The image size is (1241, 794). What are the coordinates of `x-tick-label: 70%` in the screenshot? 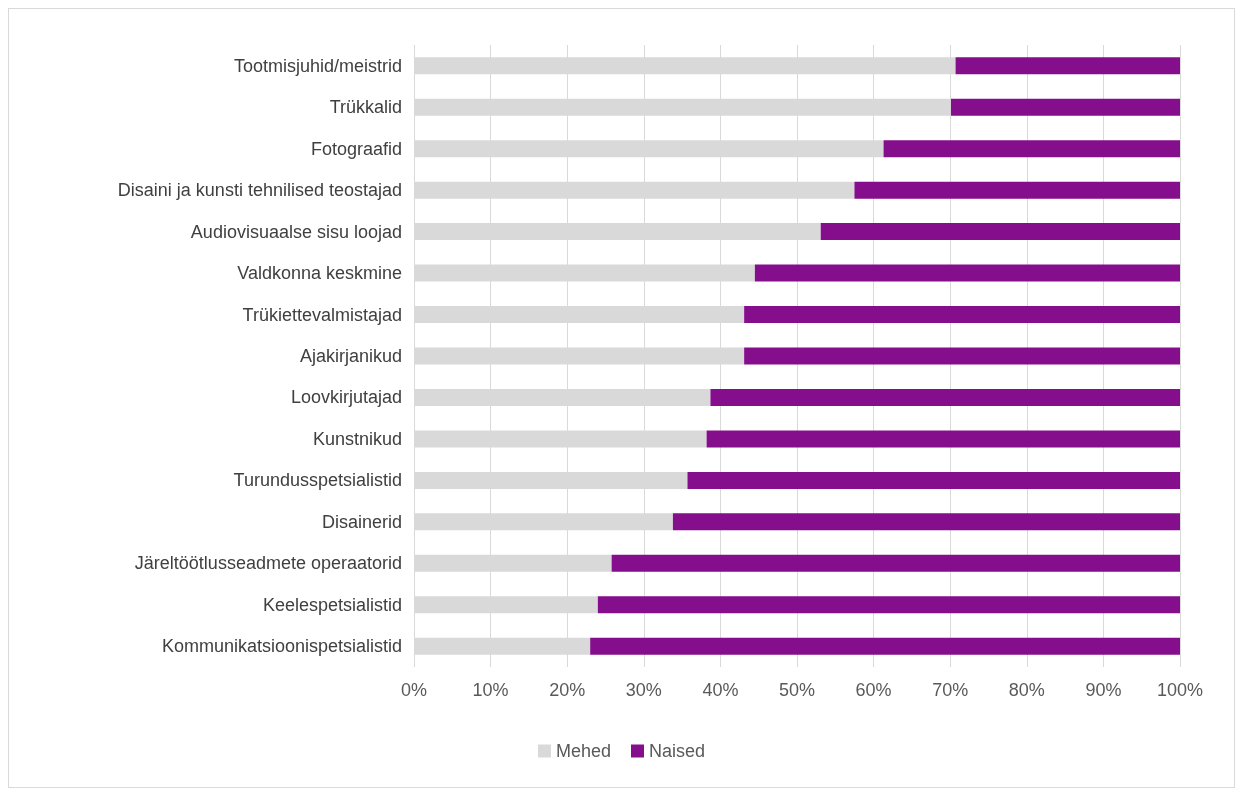 It's located at (950, 690).